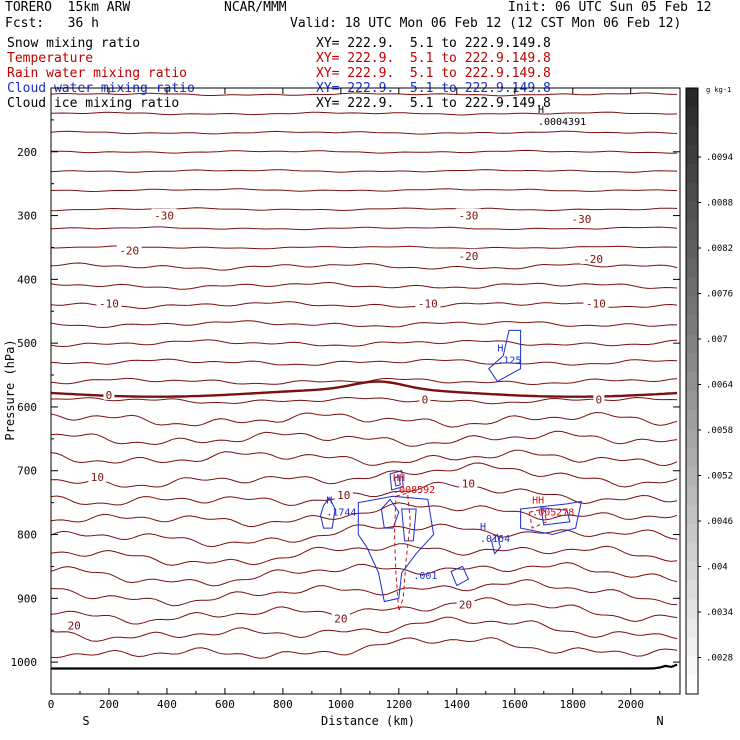  Describe the element at coordinates (368, 721) in the screenshot. I see `x-axis-title: Distance (km)` at that location.